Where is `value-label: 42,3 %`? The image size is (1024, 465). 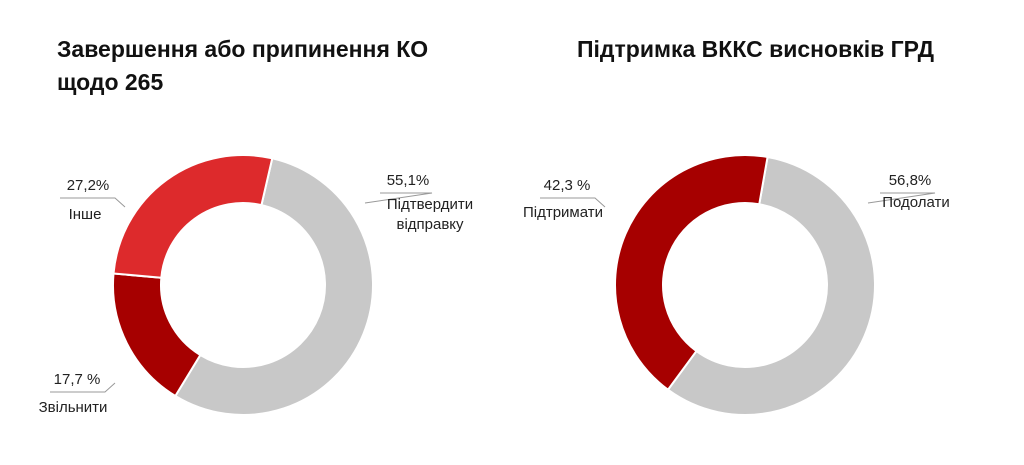 value-label: 42,3 % is located at coordinates (567, 185).